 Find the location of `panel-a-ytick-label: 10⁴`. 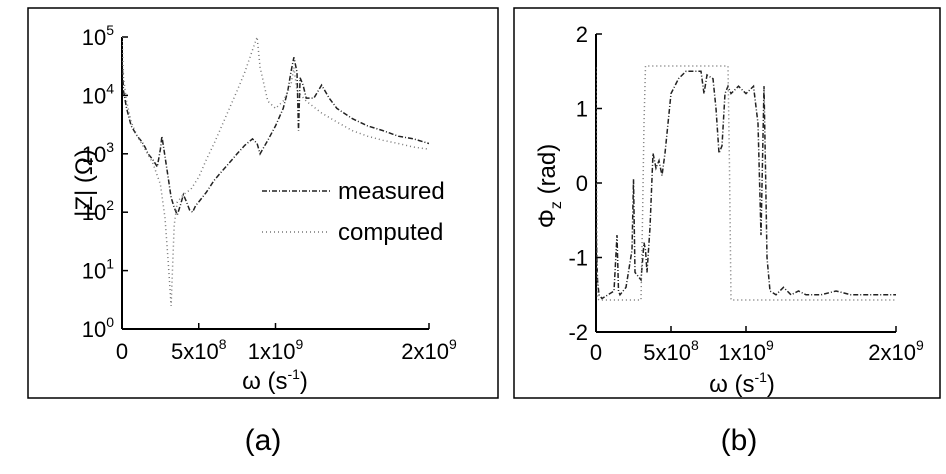

panel-a-ytick-label: 10⁴ is located at coordinates (98, 94).